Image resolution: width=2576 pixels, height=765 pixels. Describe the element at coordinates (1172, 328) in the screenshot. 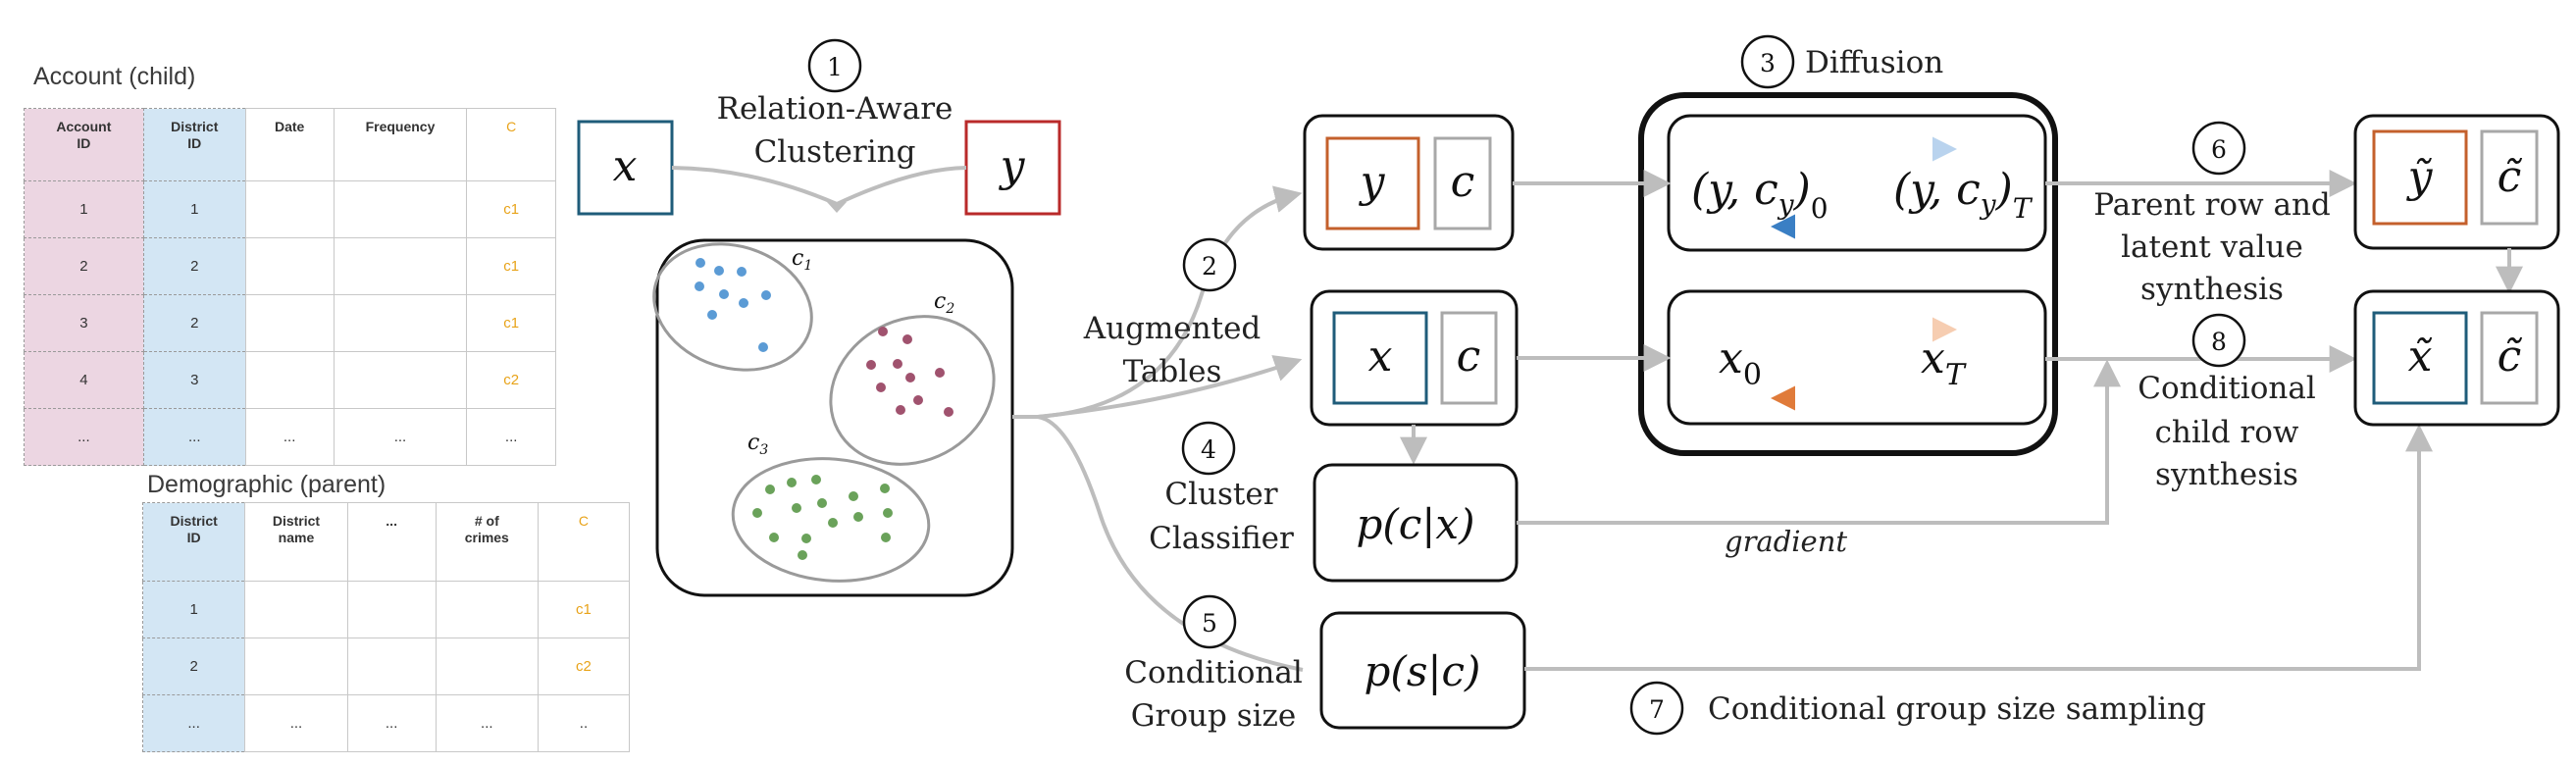

I see `step-2-label-line1: Augmented` at that location.